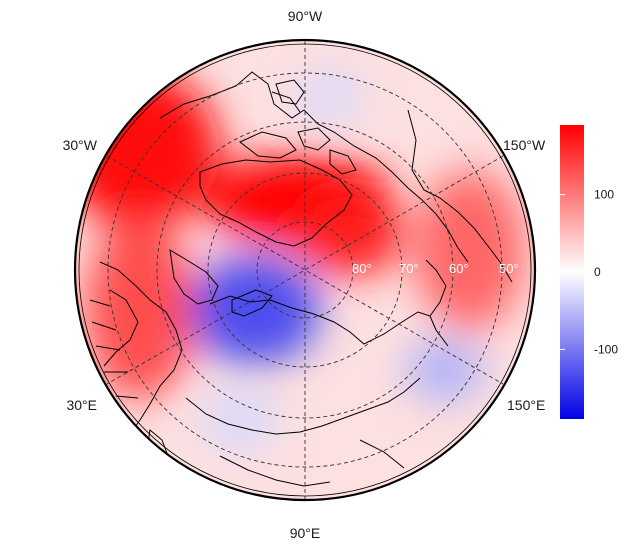 The height and width of the screenshot is (552, 625). I want to click on lat-label-80: 80°, so click(362, 268).